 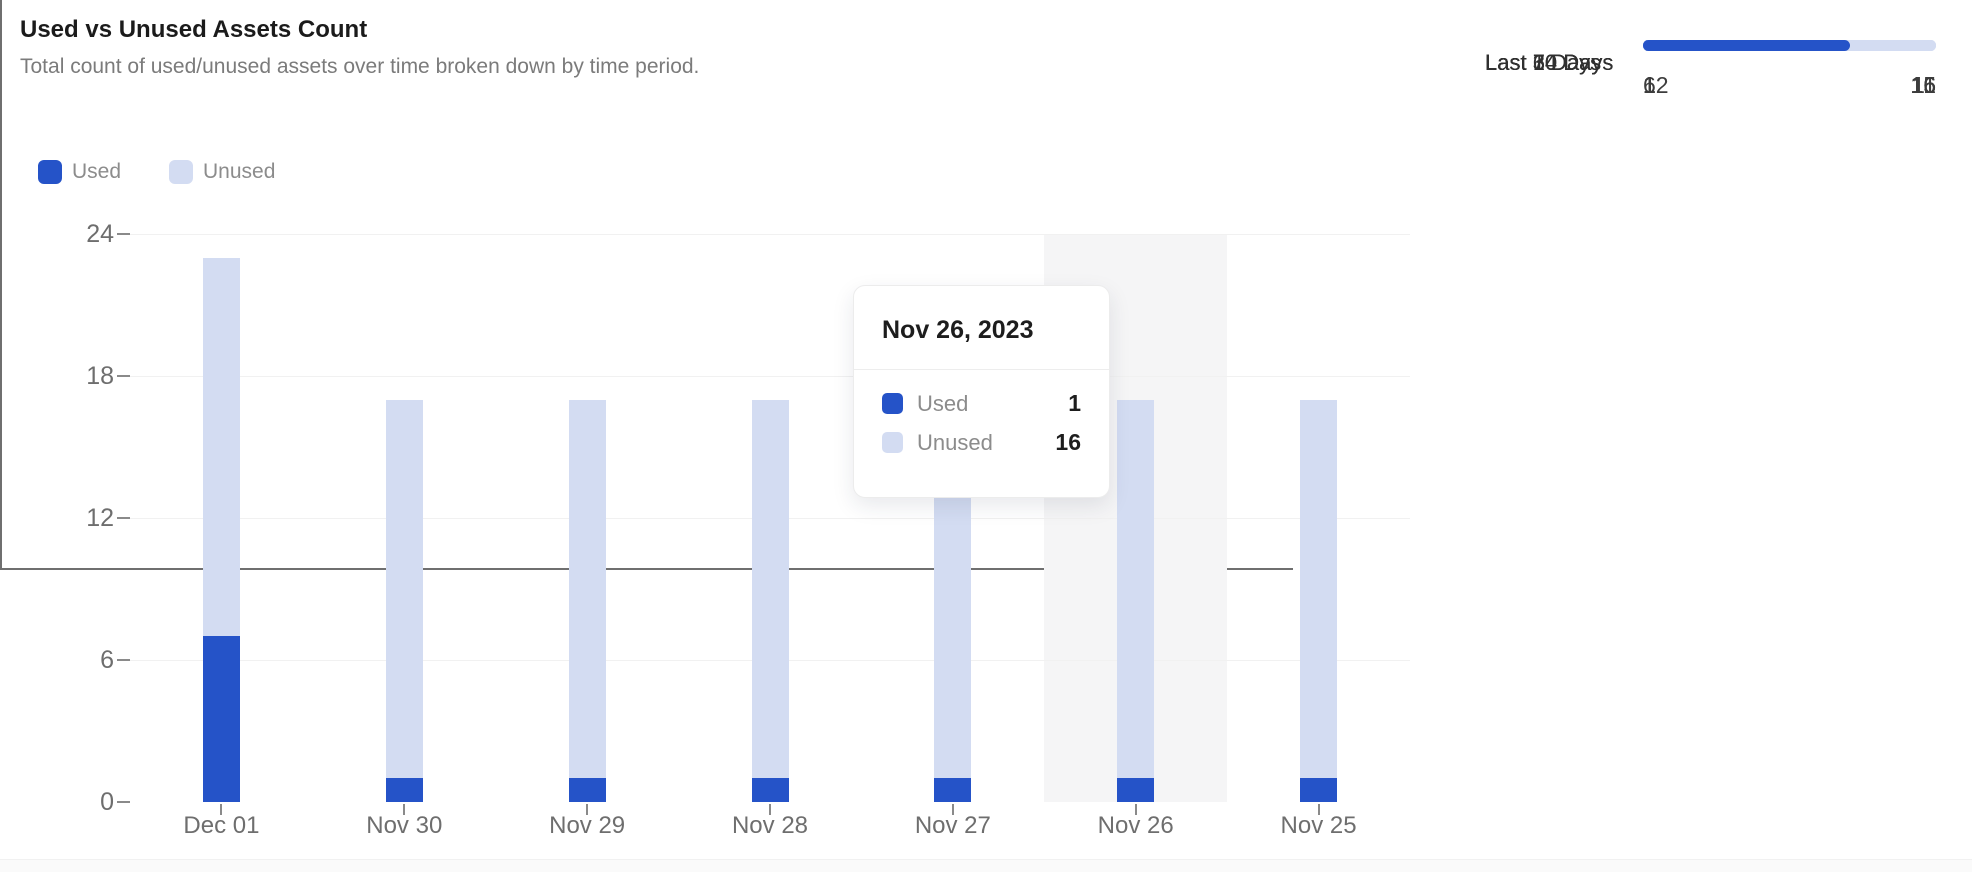 What do you see at coordinates (181, 172) in the screenshot?
I see `unused-legend-swatch-icon` at bounding box center [181, 172].